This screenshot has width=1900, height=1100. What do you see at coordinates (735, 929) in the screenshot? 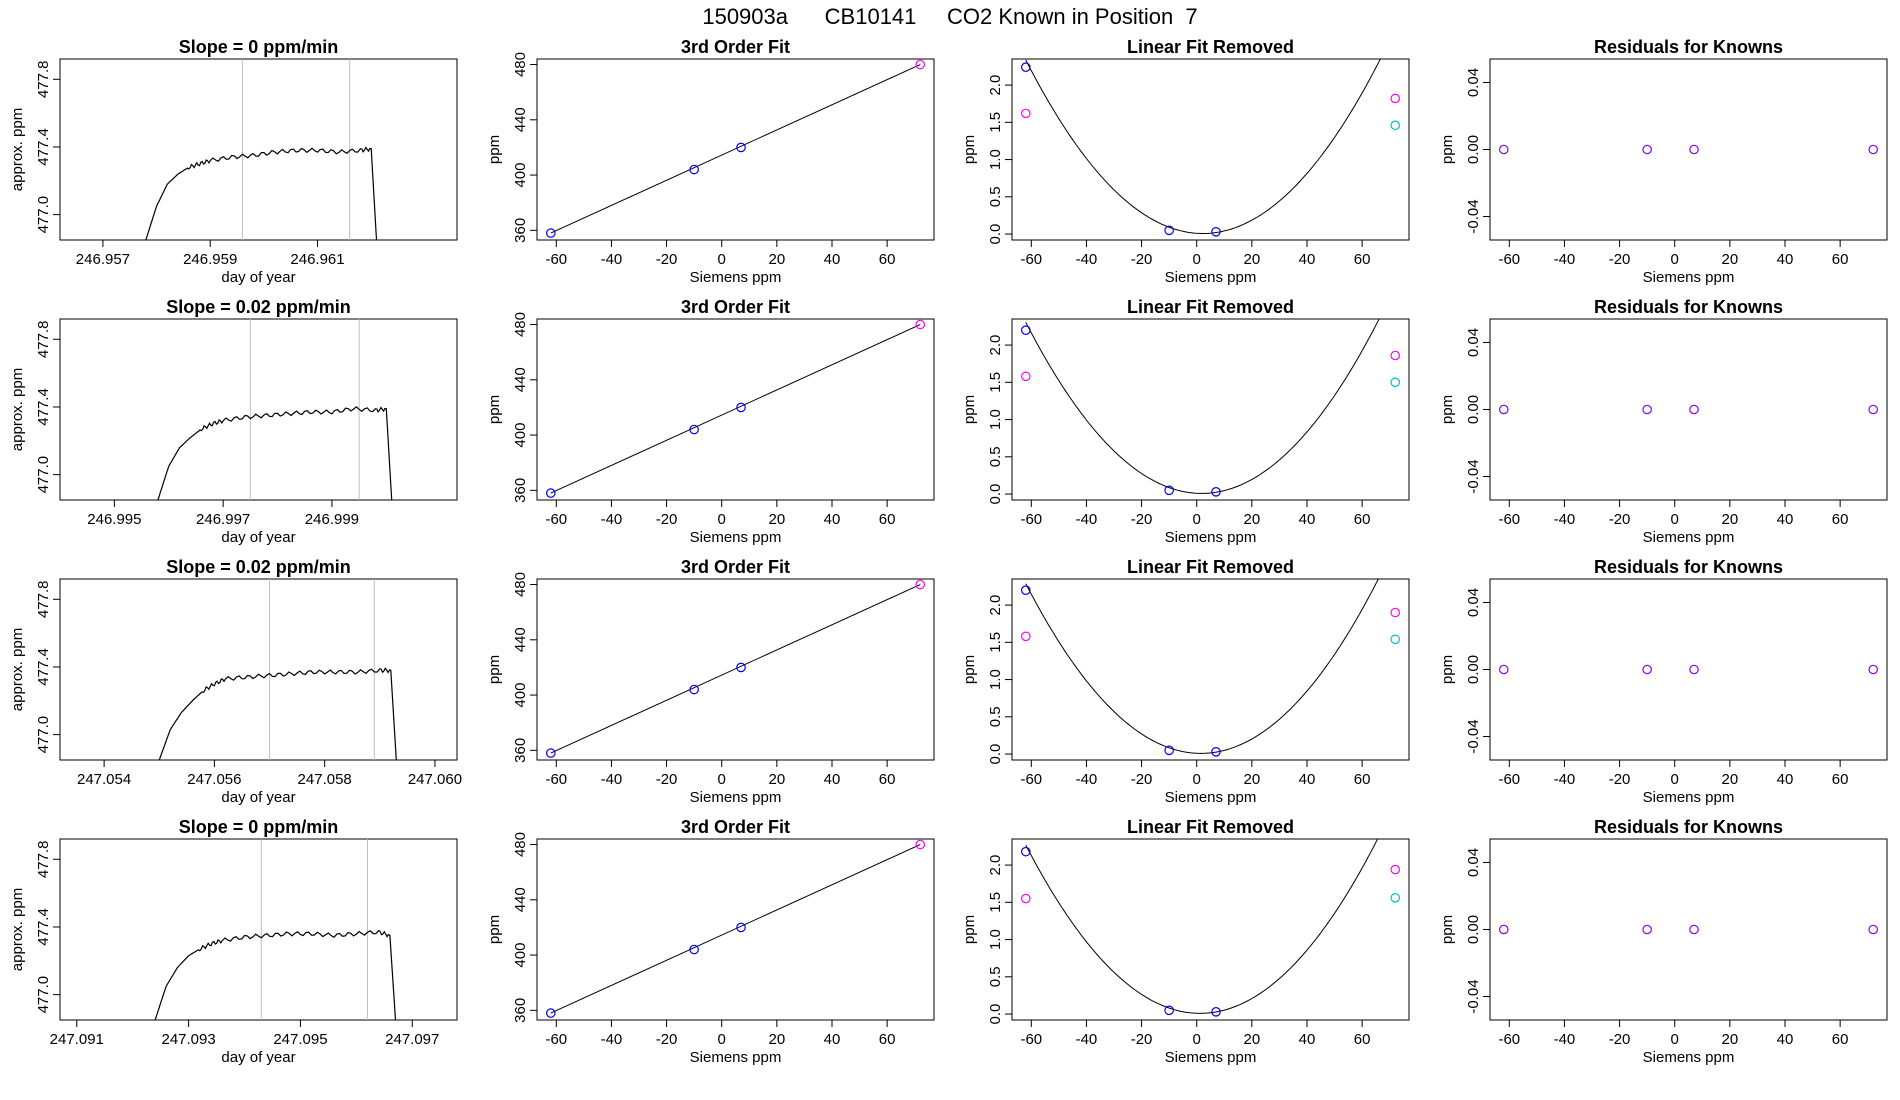
I see `data-layer` at bounding box center [735, 929].